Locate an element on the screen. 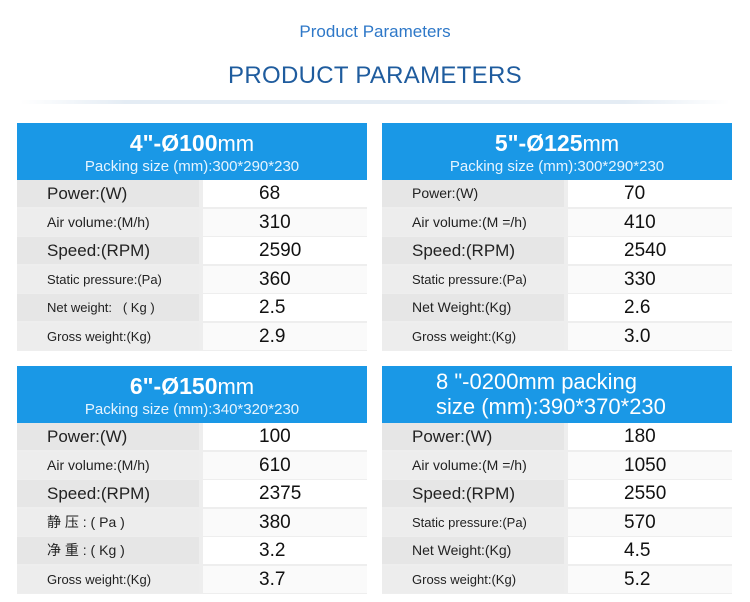 The width and height of the screenshot is (750, 602). spec-label: 静 压 : ( Pa ) is located at coordinates (108, 522).